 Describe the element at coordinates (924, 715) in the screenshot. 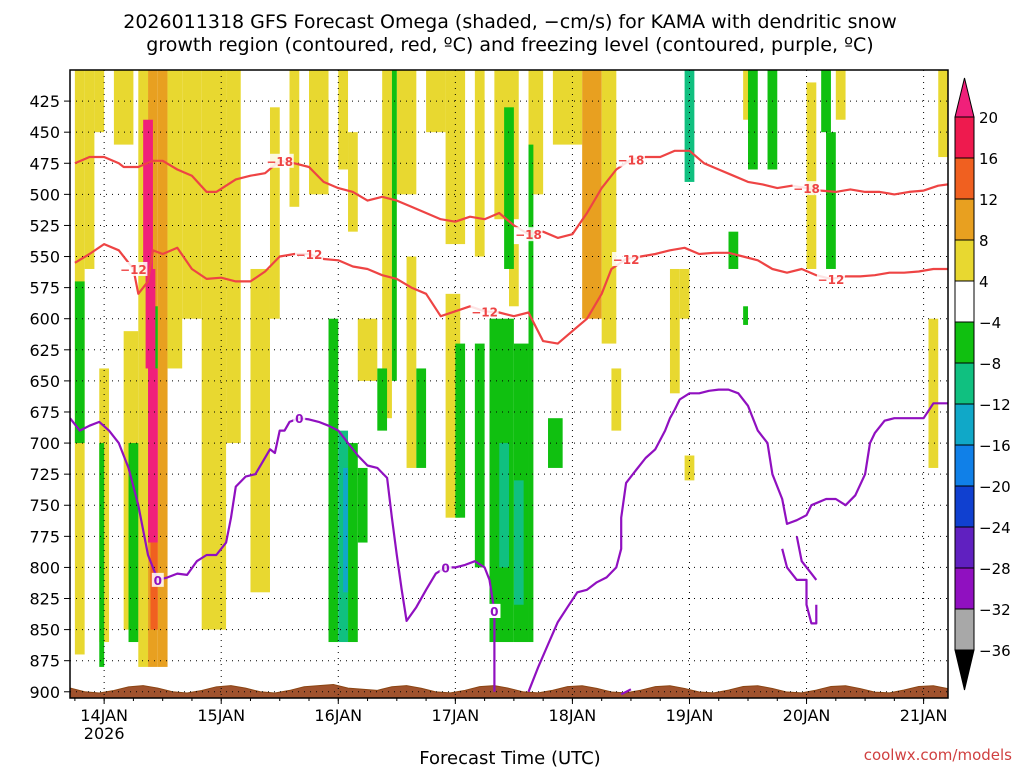

I see `x-tick-label: 21JAN` at that location.